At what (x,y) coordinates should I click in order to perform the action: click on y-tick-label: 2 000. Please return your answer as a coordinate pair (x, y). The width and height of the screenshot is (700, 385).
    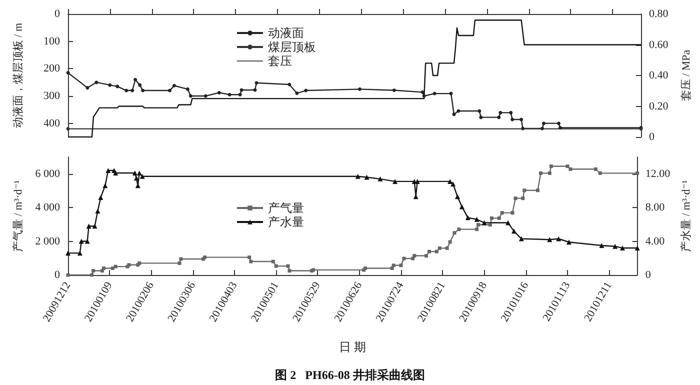
    Looking at the image, I should click on (47, 241).